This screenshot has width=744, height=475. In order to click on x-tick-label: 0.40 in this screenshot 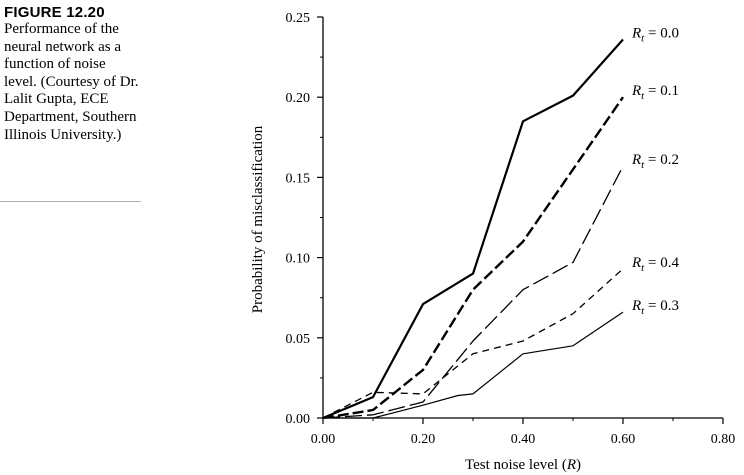, I will do `click(523, 439)`.